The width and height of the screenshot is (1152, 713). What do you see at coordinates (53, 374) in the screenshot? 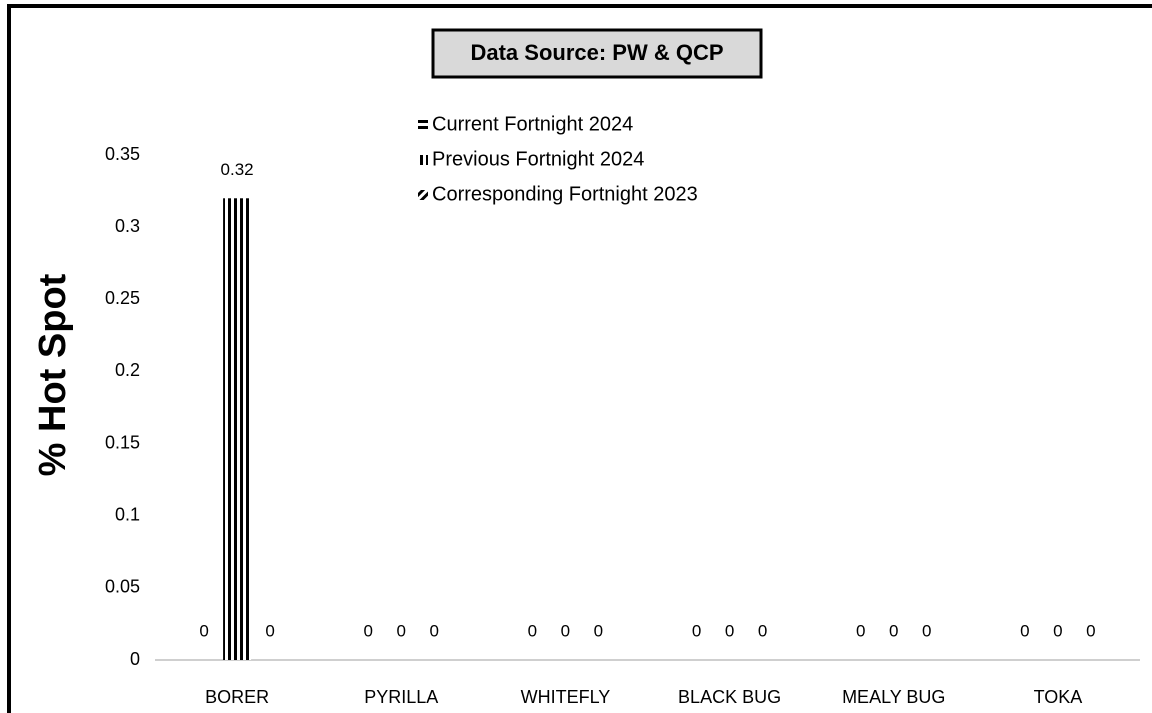
I see `y-axis-label: % Hot Spot` at bounding box center [53, 374].